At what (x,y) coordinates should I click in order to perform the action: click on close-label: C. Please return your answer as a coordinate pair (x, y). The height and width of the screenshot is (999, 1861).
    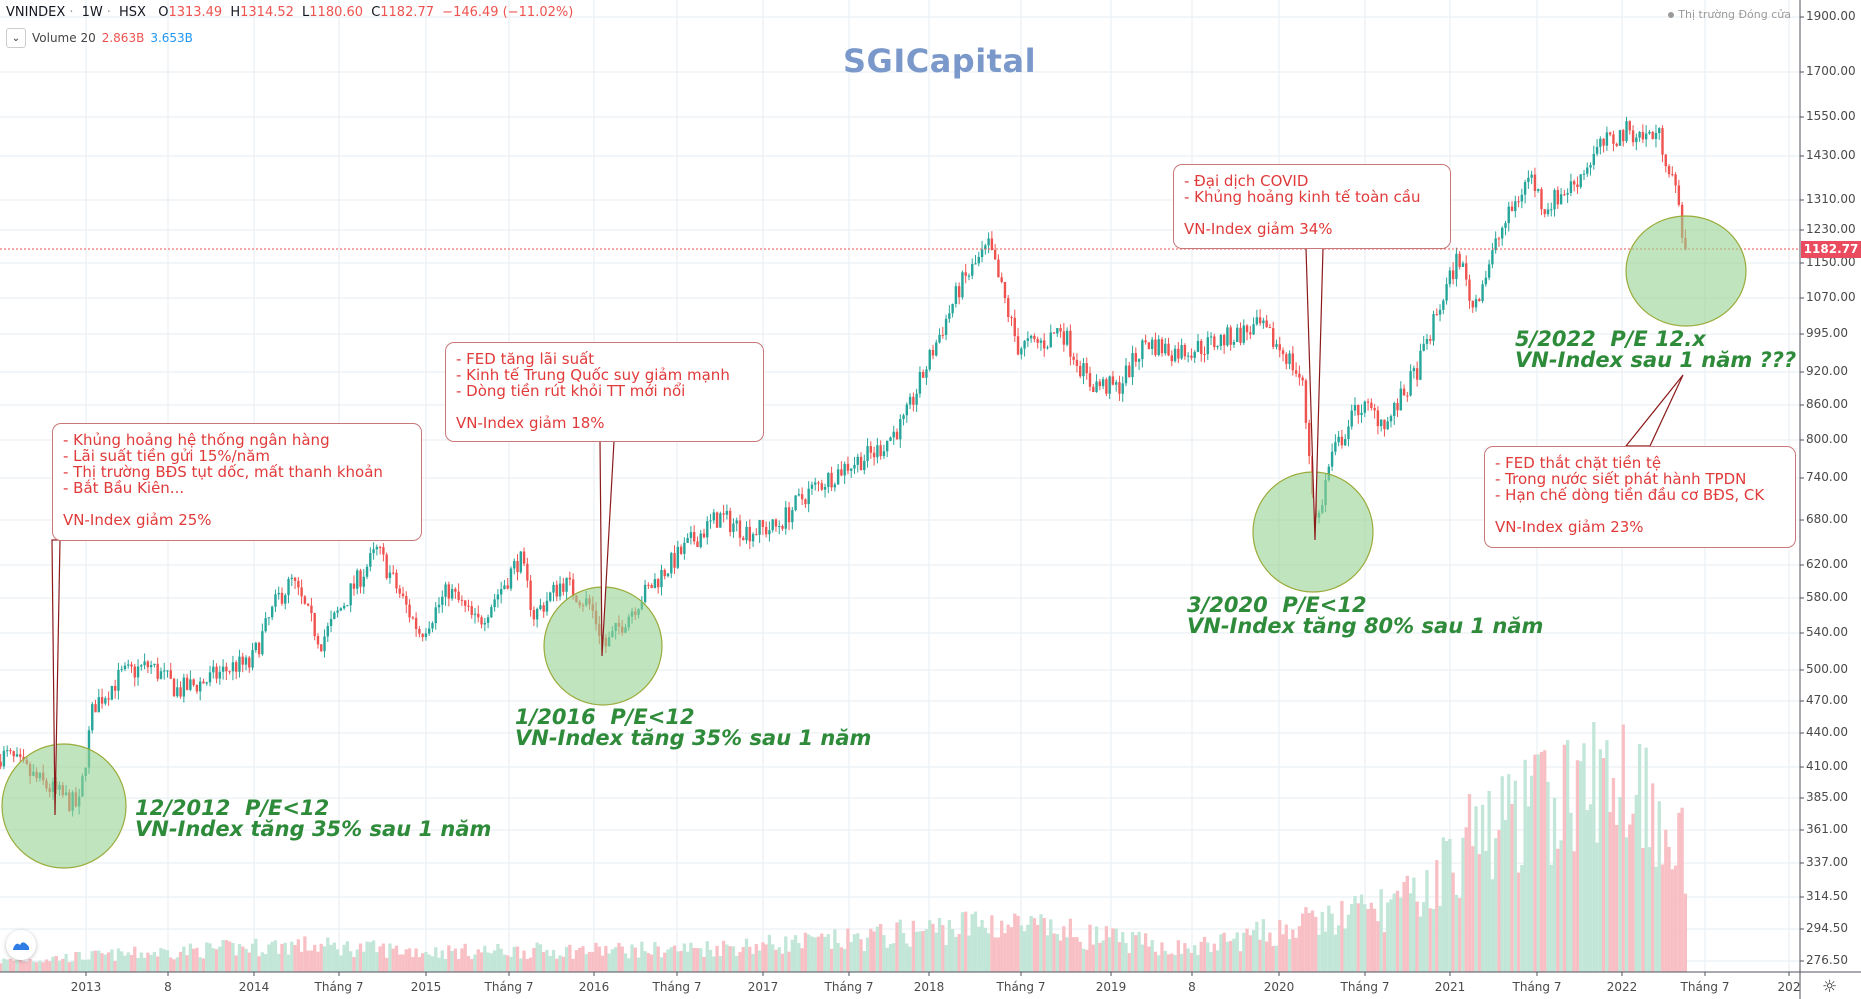
    Looking at the image, I should click on (376, 12).